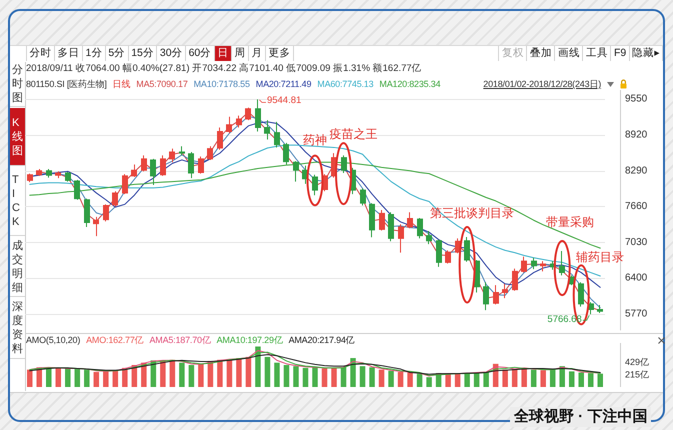 This screenshot has width=673, height=430. What do you see at coordinates (345, 84) in the screenshot?
I see `text: MA60:7745.13` at bounding box center [345, 84].